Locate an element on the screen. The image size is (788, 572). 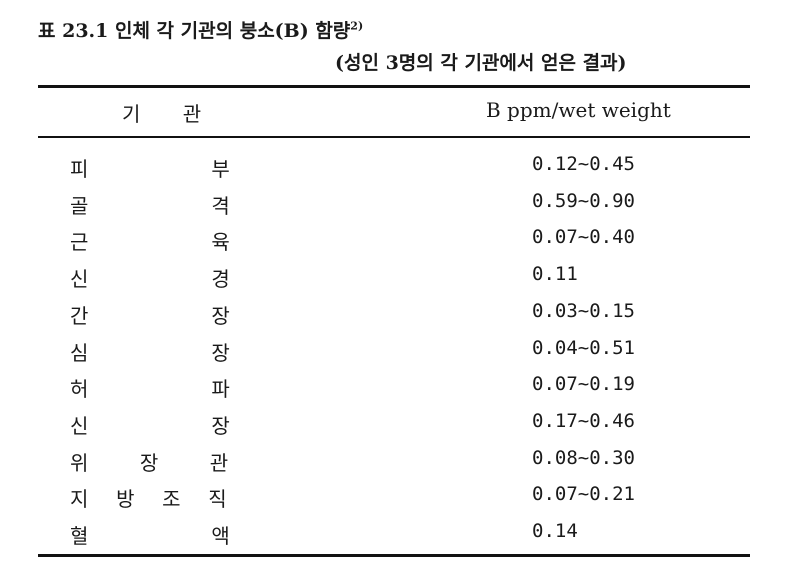
table-row: 신경 0.11 is located at coordinates (370, 278).